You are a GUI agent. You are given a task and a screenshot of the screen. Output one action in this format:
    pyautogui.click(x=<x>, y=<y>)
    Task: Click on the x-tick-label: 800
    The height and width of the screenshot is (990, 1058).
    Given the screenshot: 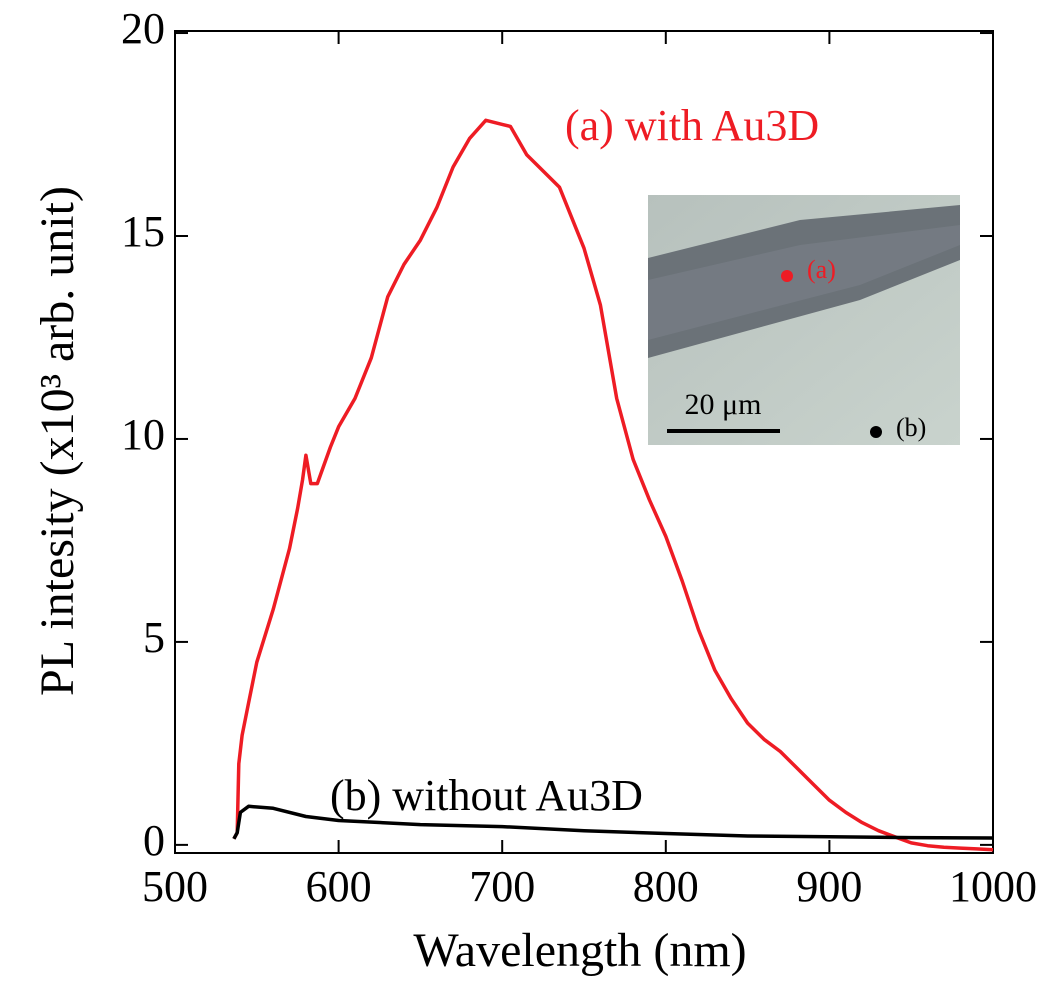 What is the action you would take?
    pyautogui.click(x=666, y=886)
    